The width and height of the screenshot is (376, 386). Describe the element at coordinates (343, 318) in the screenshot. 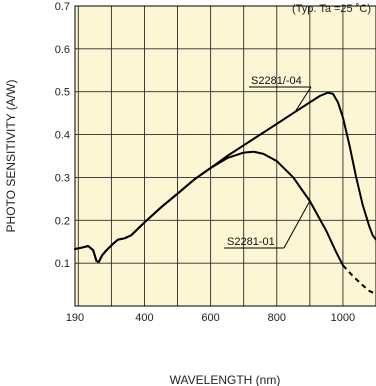

I see `x-tick-label: 1000` at that location.